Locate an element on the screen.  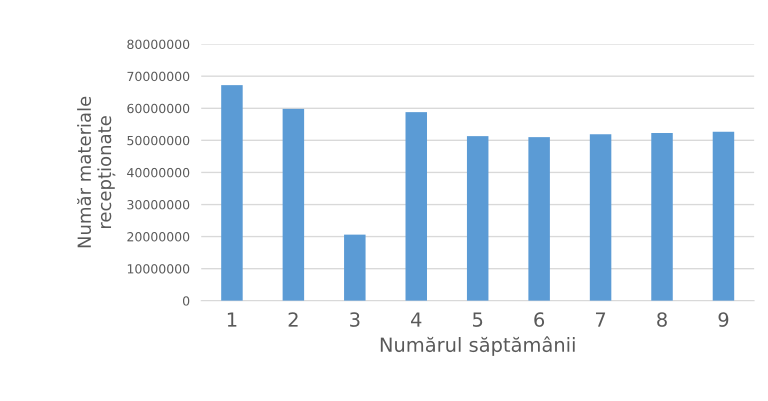
y-axis-title: Număr materiale recepționate is located at coordinates (96, 172).